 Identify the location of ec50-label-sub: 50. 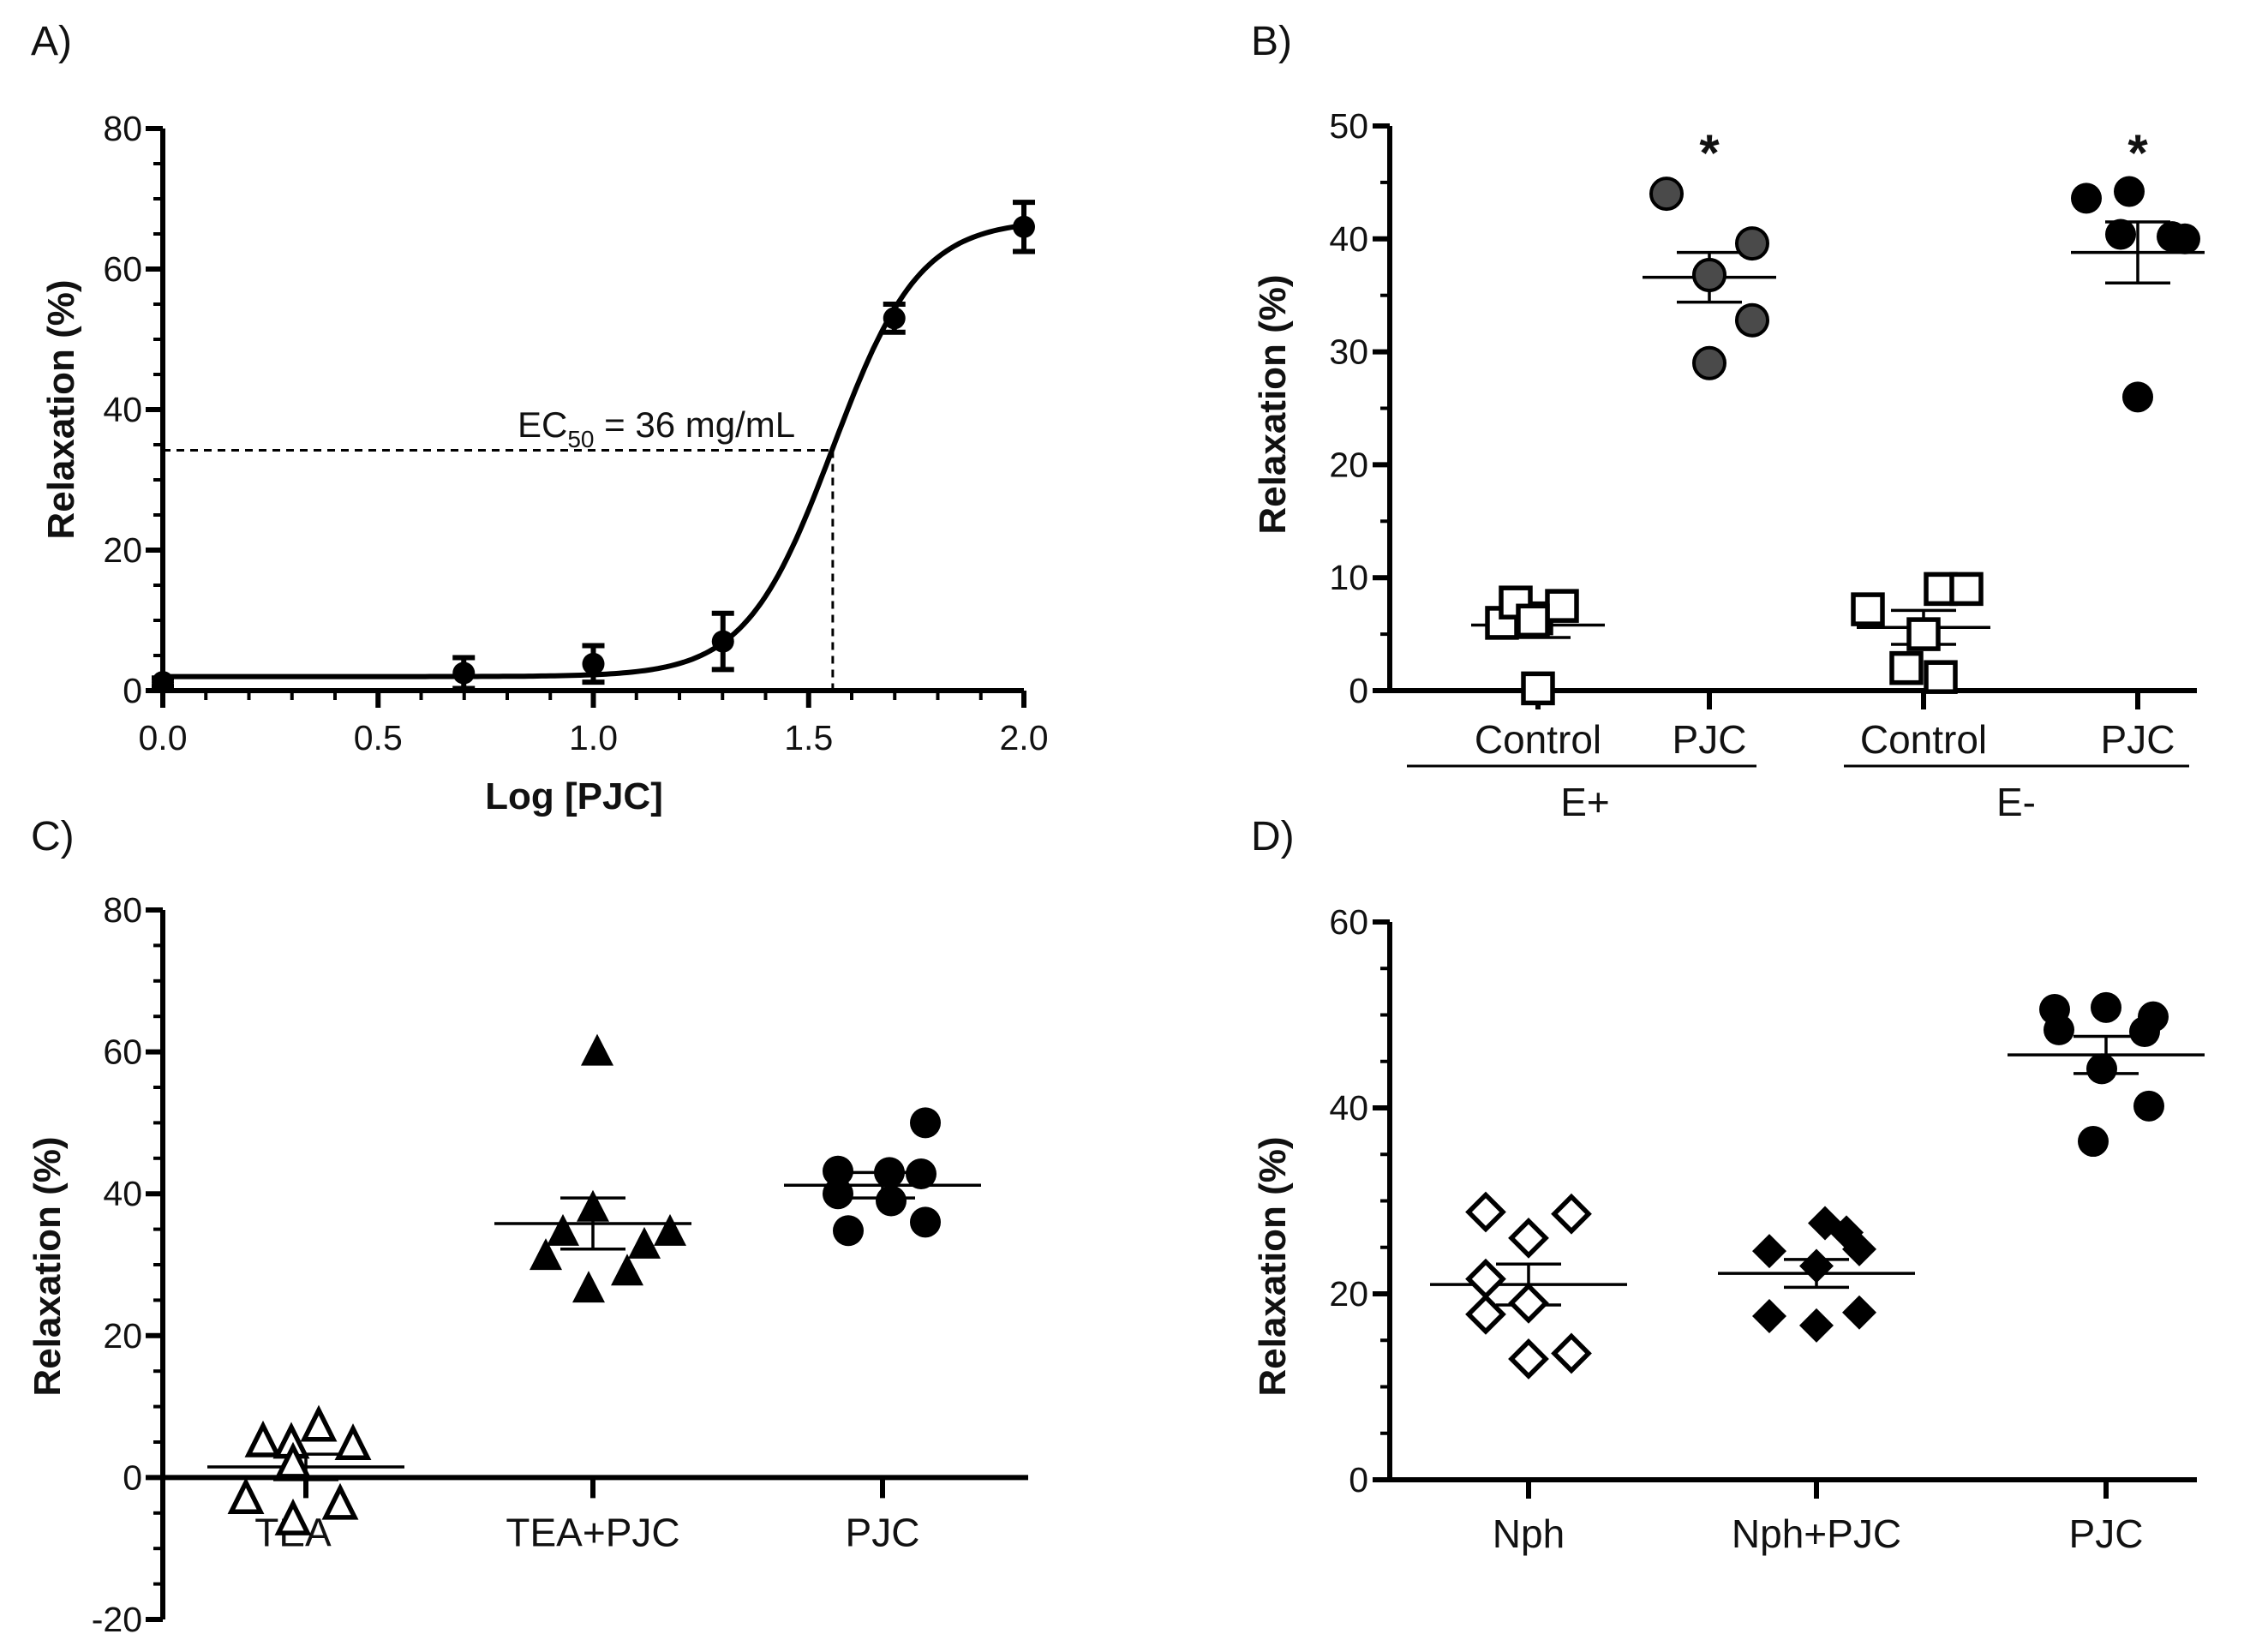
(580, 439).